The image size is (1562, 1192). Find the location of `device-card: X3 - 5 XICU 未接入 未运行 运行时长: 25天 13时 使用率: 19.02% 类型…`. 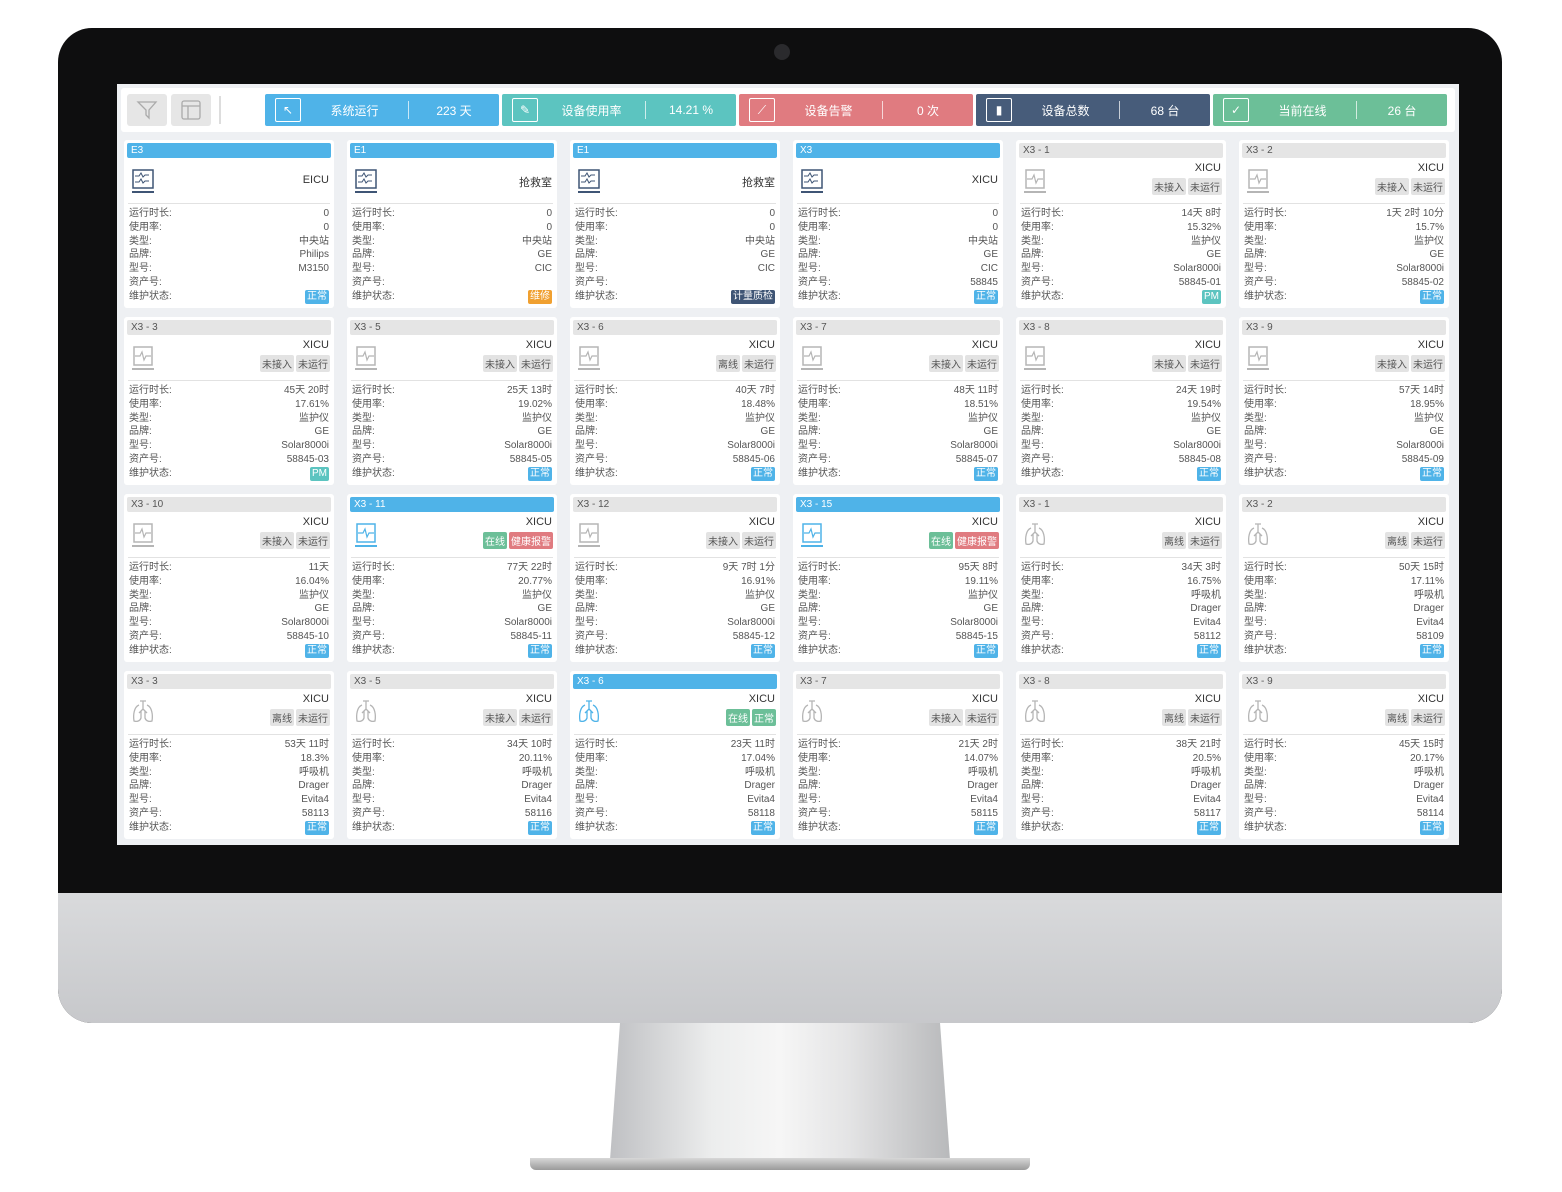

device-card: X3 - 5 XICU 未接入 未运行 运行时长: 25天 13时 使用率: 19.02% 类型… is located at coordinates (452, 401).